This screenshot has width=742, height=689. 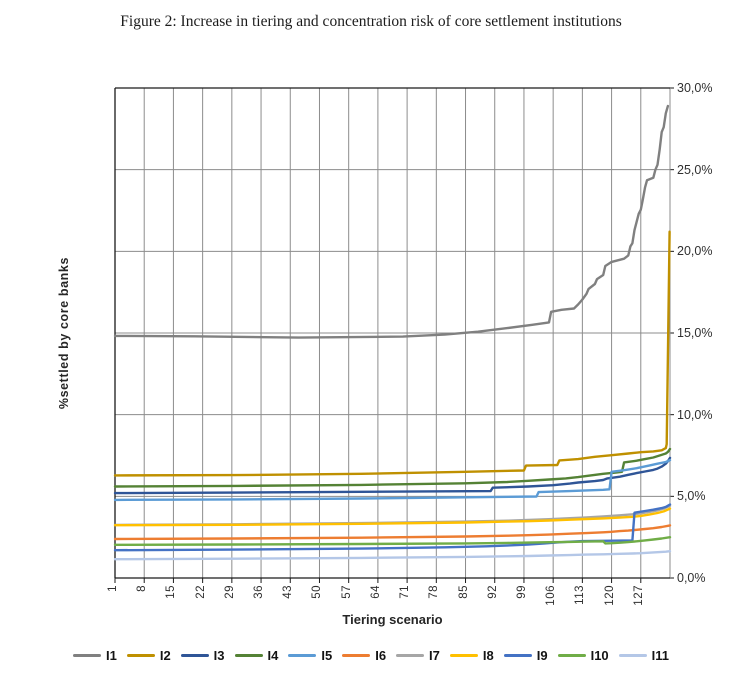 What do you see at coordinates (392, 619) in the screenshot?
I see `x-axis-title: Tiering scenario` at bounding box center [392, 619].